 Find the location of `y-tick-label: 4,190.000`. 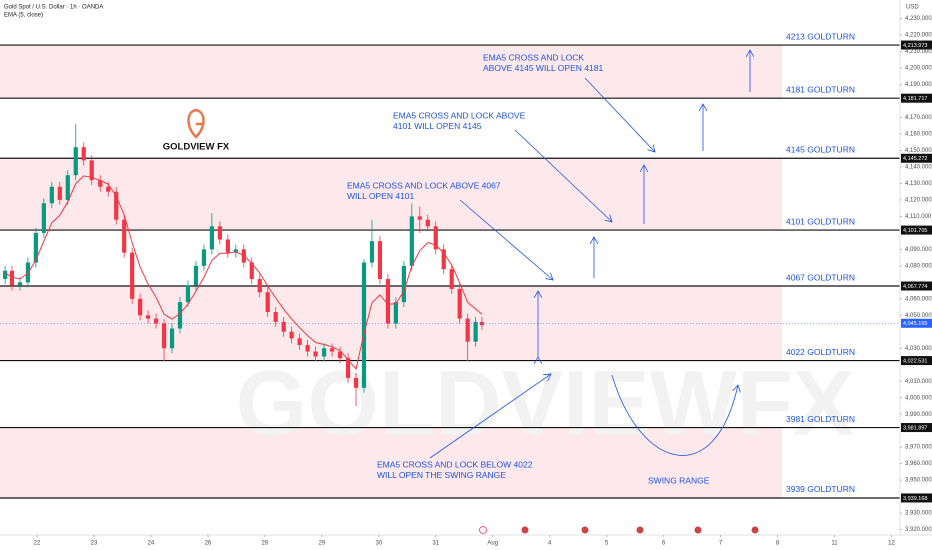

y-tick-label: 4,190.000 is located at coordinates (918, 85).